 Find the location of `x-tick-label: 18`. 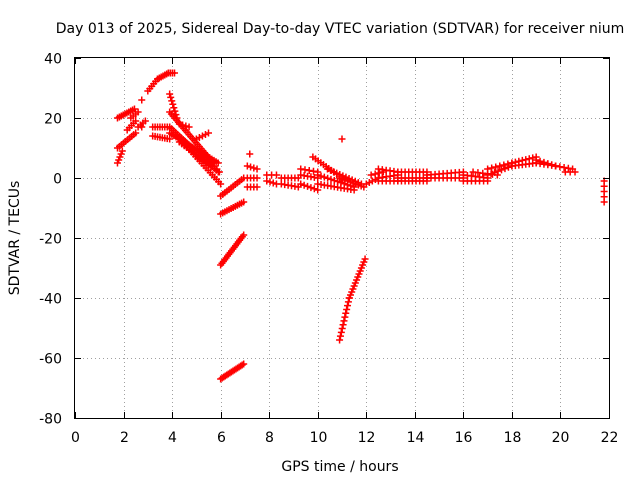

x-tick-label: 18 is located at coordinates (513, 438).